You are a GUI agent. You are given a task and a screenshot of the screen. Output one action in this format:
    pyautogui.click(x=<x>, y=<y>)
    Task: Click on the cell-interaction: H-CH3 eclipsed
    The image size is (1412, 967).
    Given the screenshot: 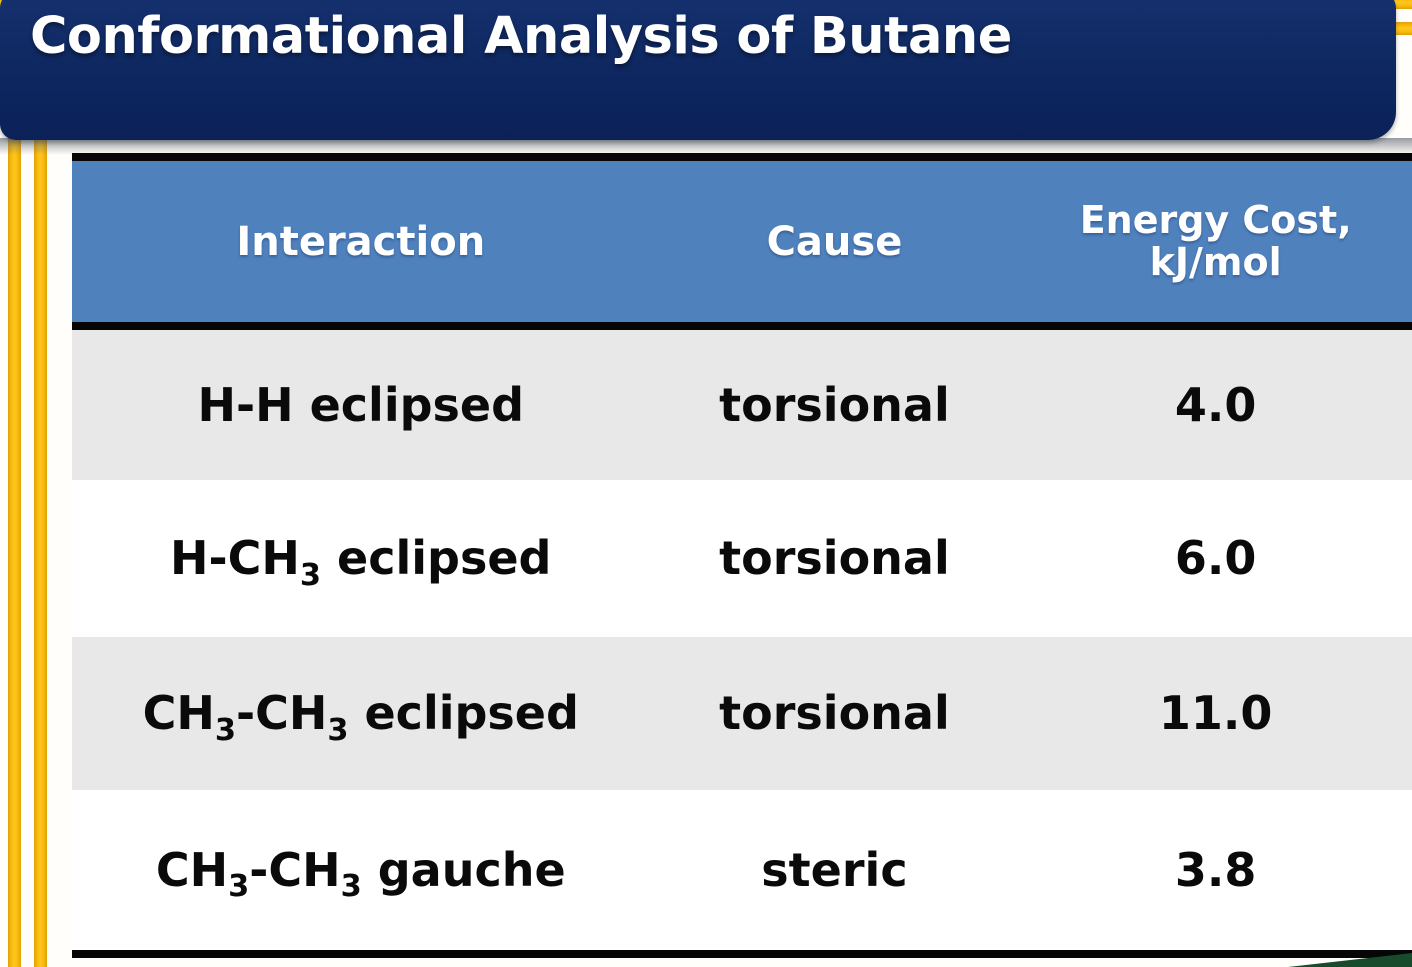 What is the action you would take?
    pyautogui.click(x=361, y=562)
    